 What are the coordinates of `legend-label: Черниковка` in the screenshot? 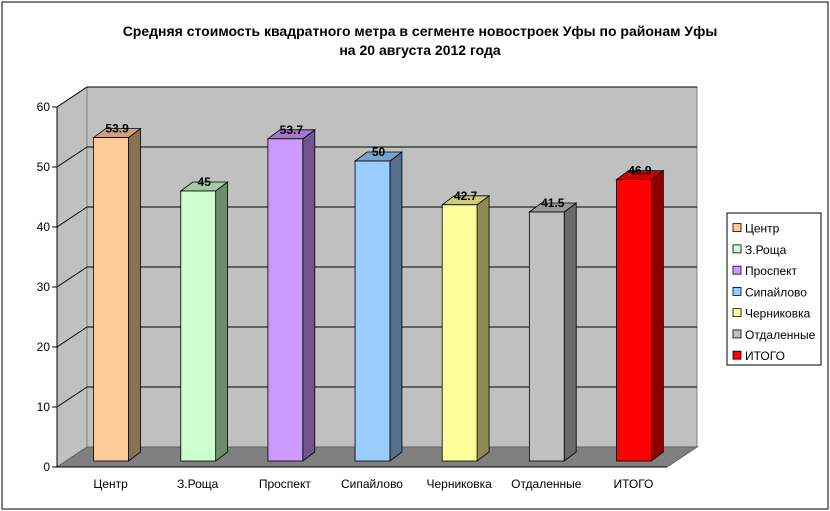 It's located at (778, 314).